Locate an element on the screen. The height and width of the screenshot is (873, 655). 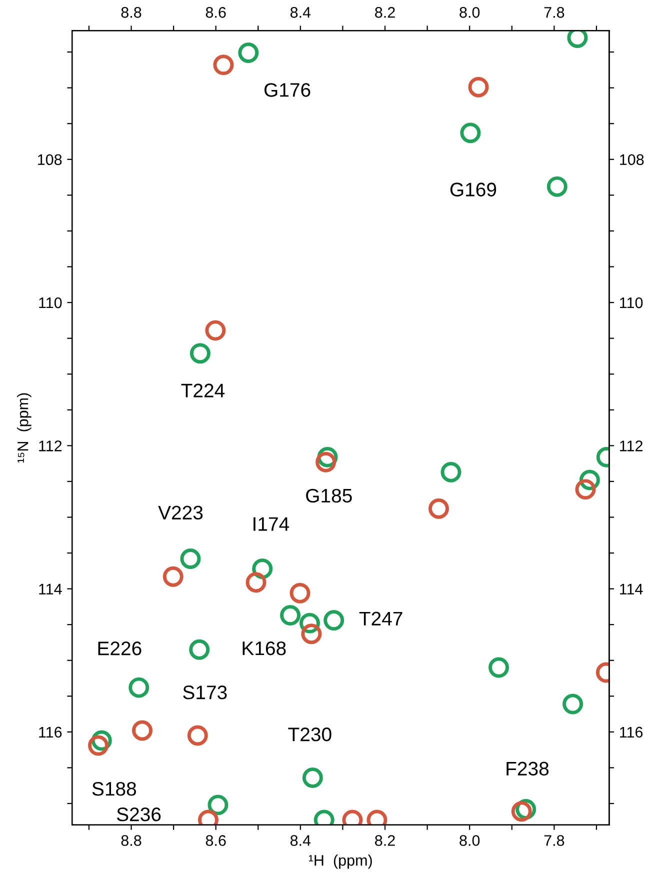
x-tick-label: 8.2 is located at coordinates (385, 840).